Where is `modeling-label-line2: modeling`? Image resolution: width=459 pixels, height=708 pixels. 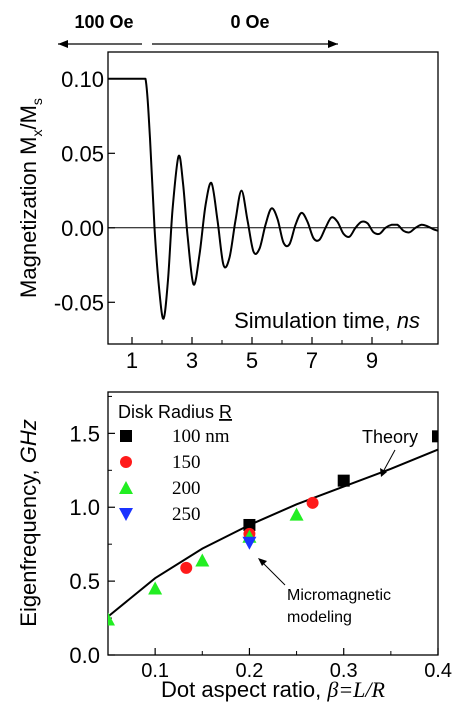 modeling-label-line2: modeling is located at coordinates (319, 617).